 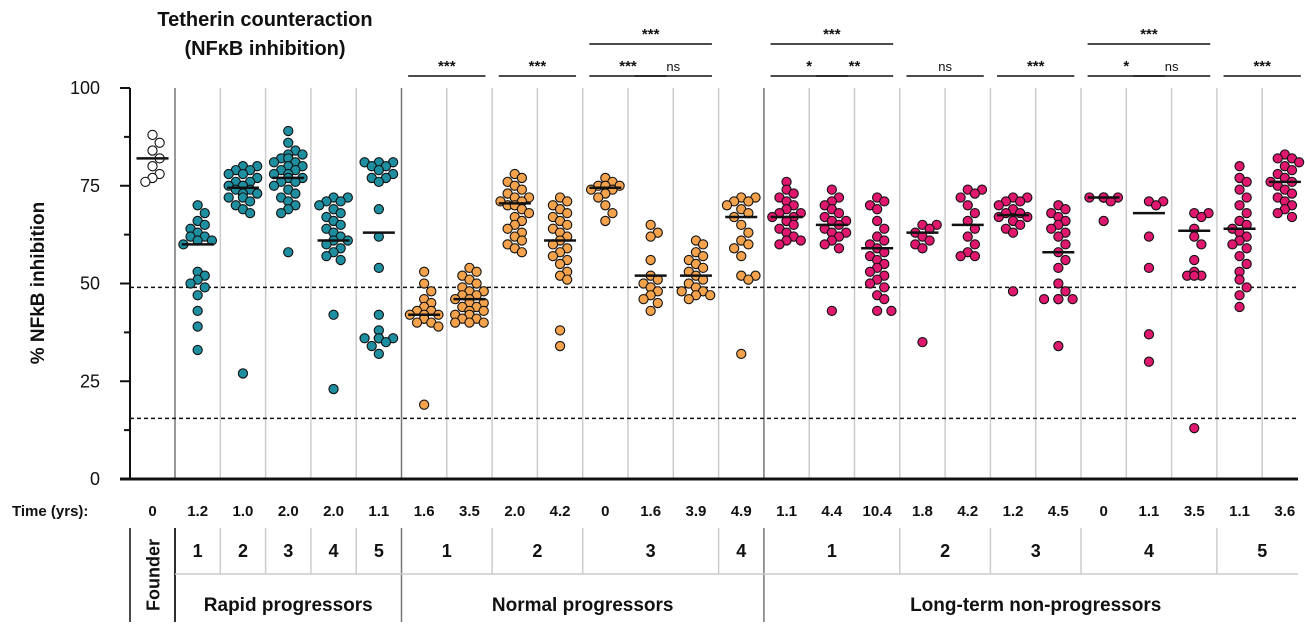 What do you see at coordinates (967, 511) in the screenshot?
I see `time-label: 4.2` at bounding box center [967, 511].